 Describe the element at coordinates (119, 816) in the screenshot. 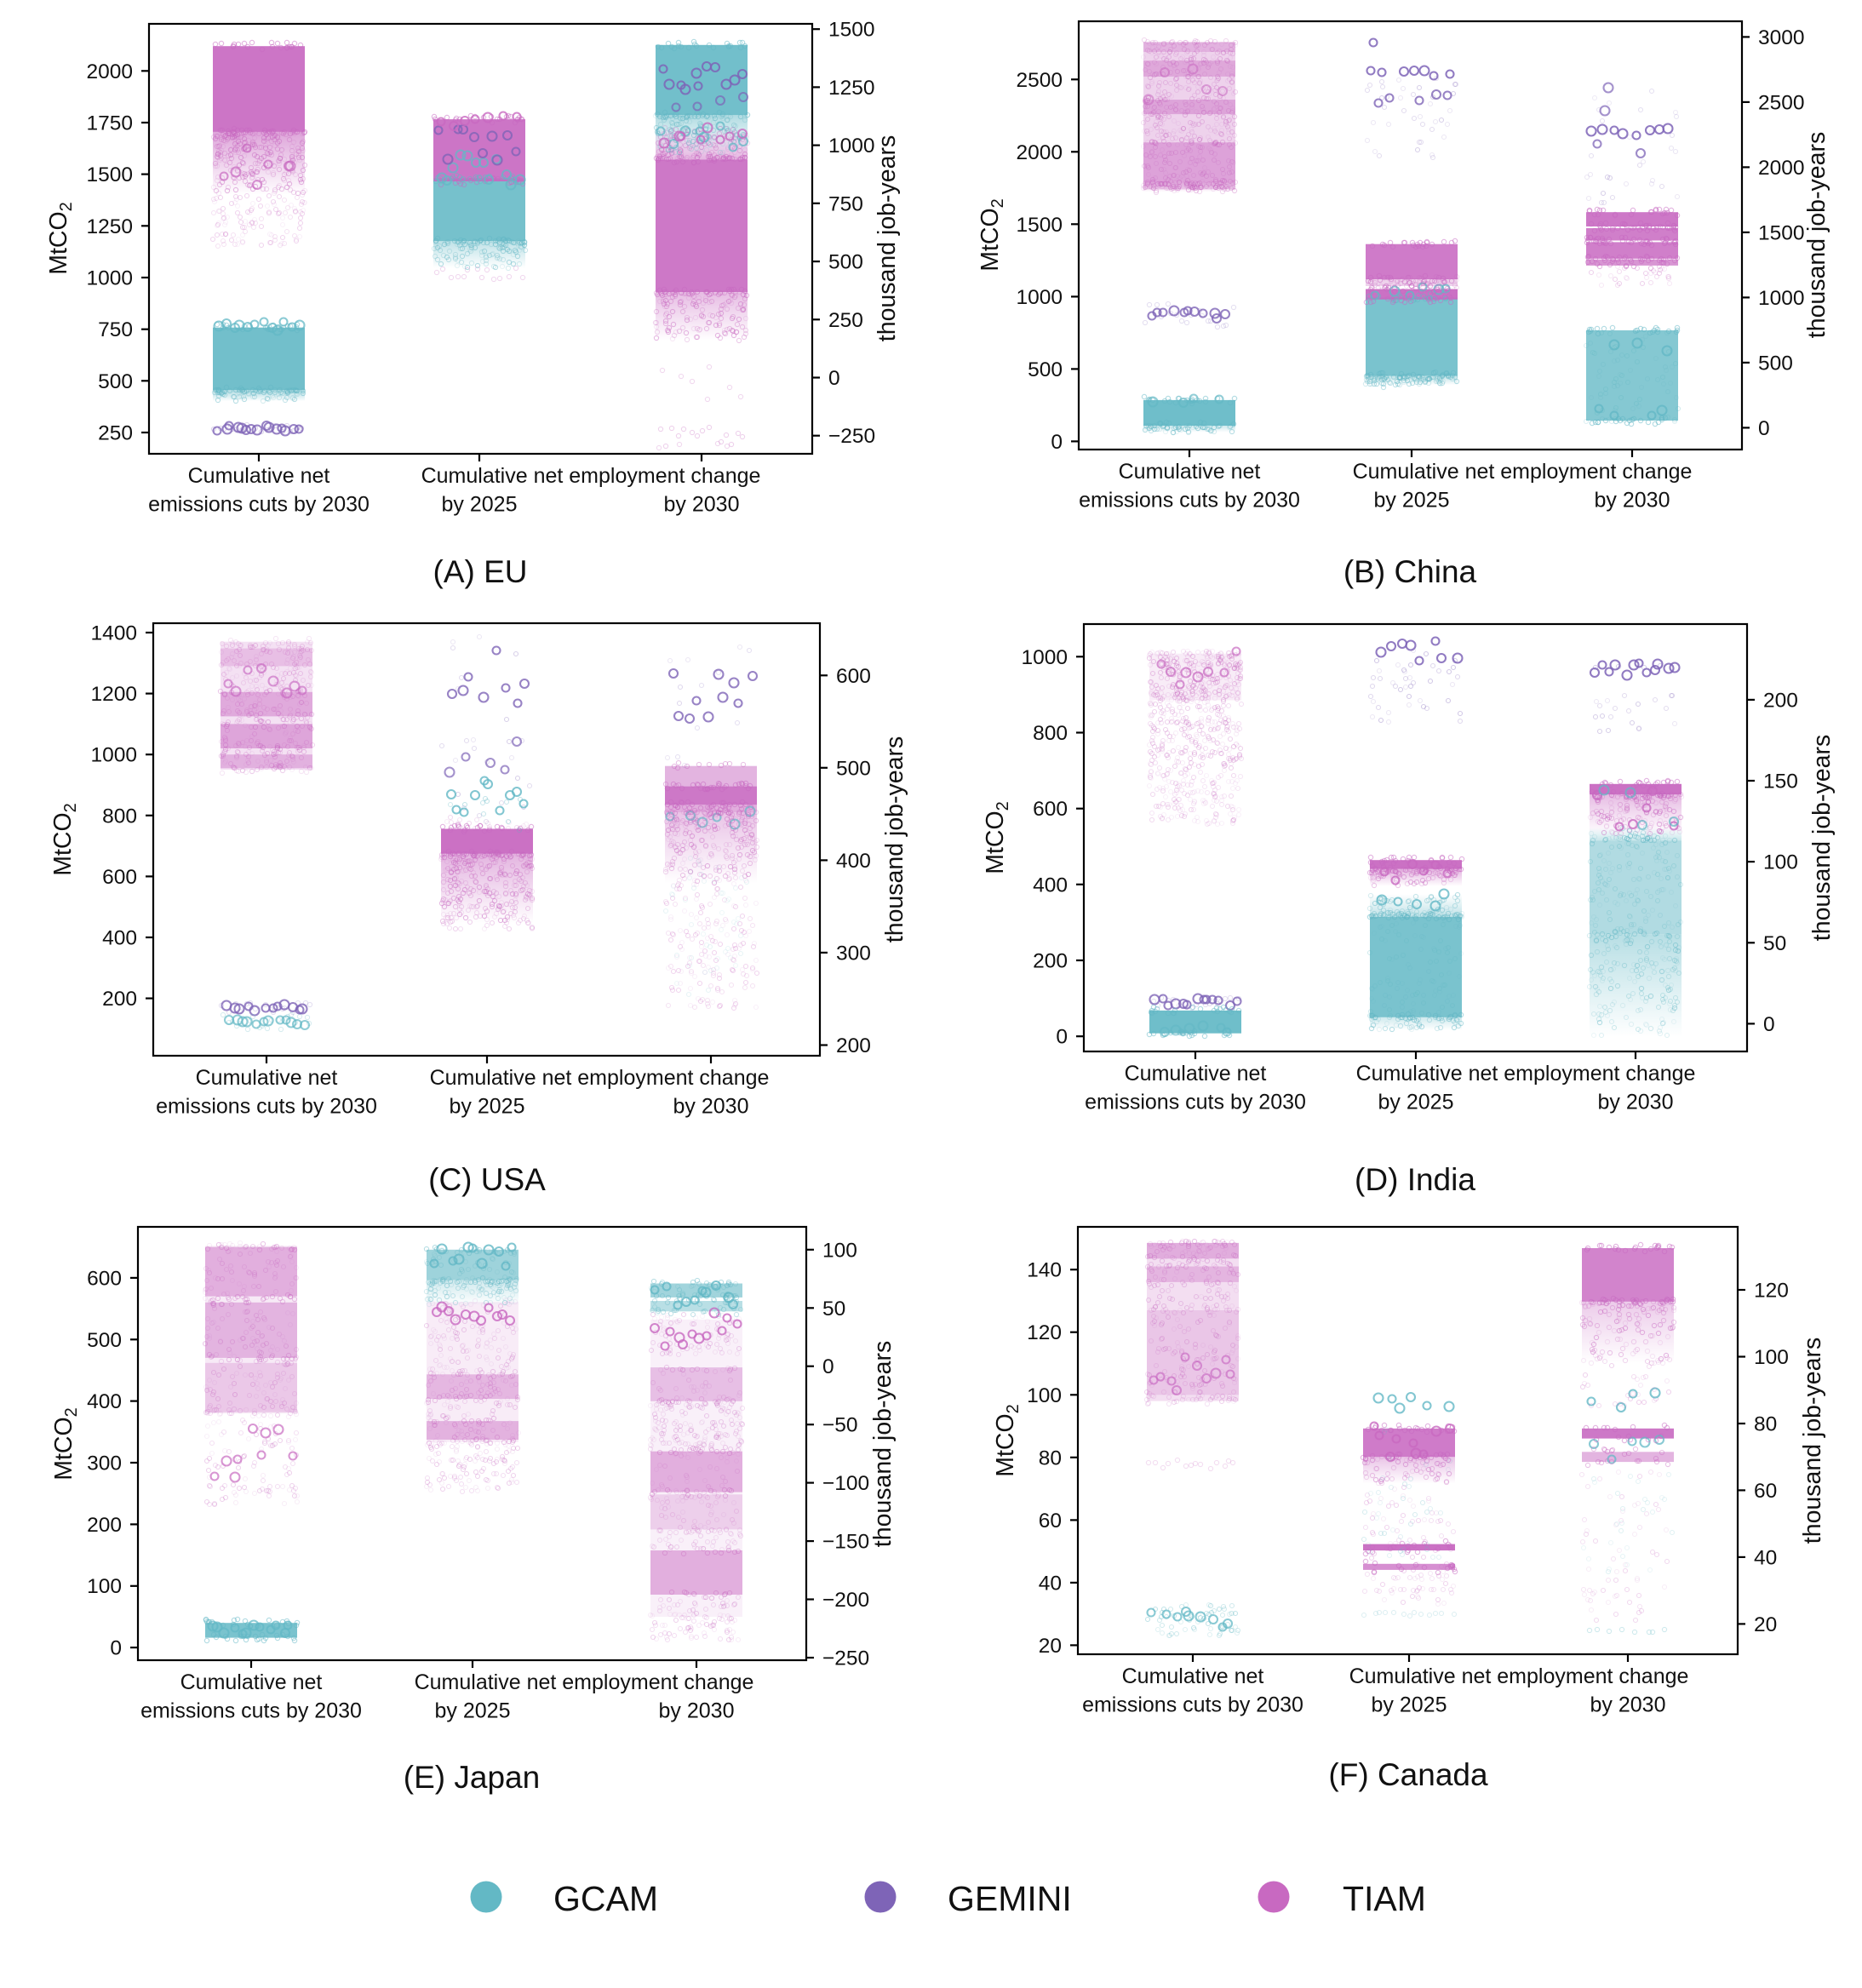

I see `svg-text: 800` at that location.